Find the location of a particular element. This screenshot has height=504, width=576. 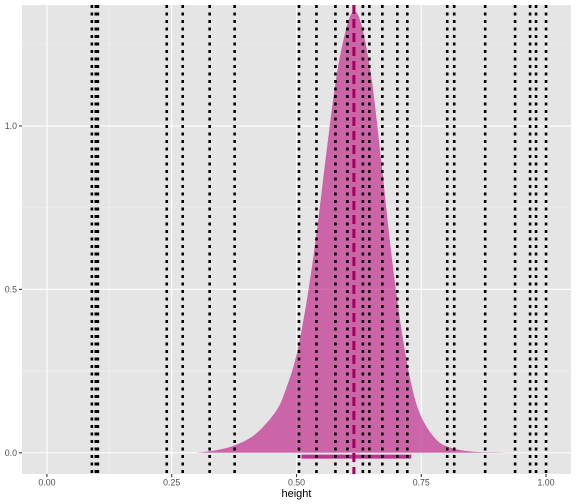

y-tick-label: 1.0 is located at coordinates (11, 126).